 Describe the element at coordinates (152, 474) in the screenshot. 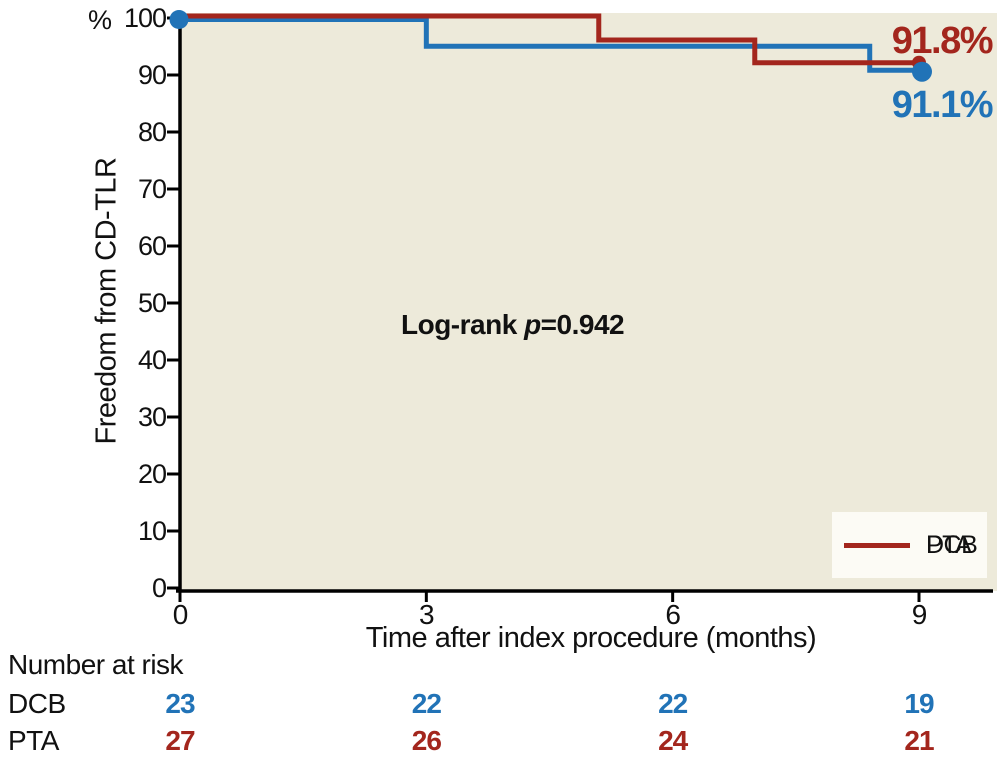

I see `y-tick-label: 20` at that location.